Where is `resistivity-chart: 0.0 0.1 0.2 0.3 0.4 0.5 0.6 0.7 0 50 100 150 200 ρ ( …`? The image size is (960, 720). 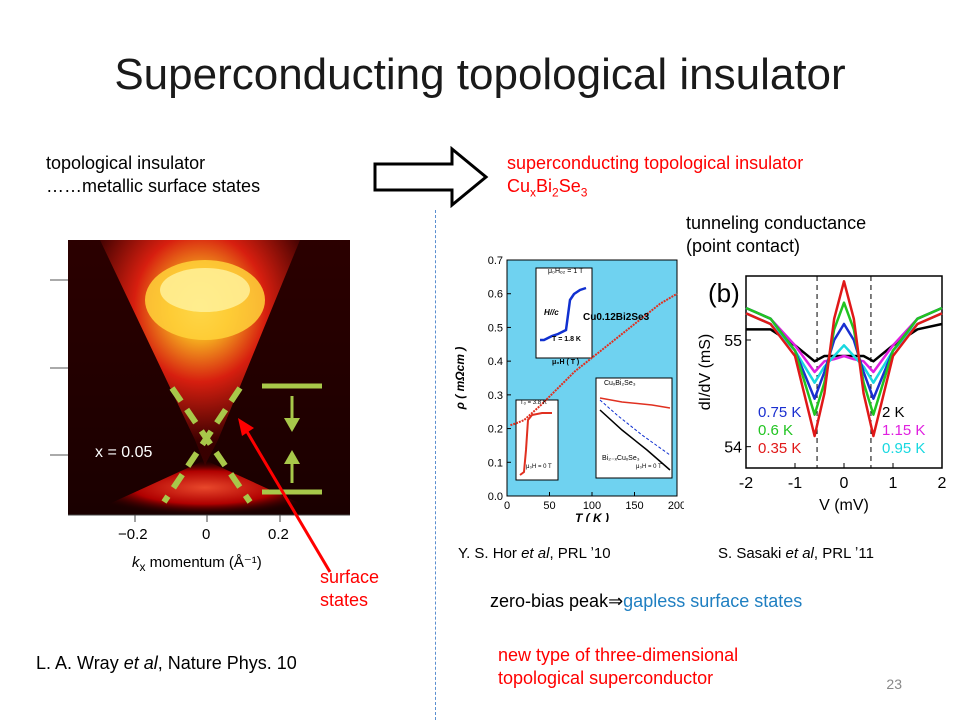 resistivity-chart: 0.0 0.1 0.2 0.3 0.4 0.5 0.6 0.7 0 50 100 150 200 ρ ( … is located at coordinates (569, 390).